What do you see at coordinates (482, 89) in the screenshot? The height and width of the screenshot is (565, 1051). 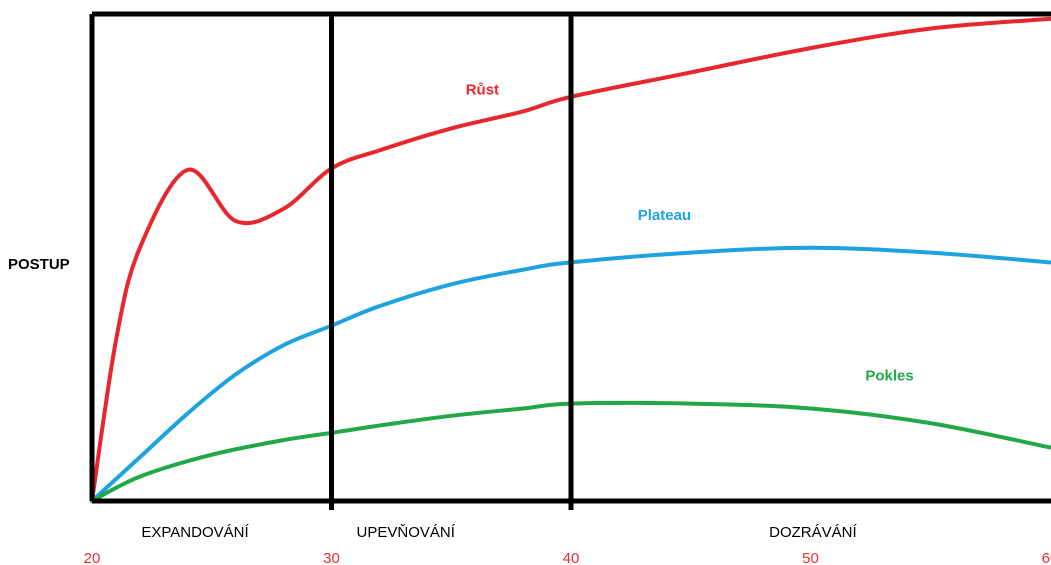 I see `series-label-rust: Růst` at bounding box center [482, 89].